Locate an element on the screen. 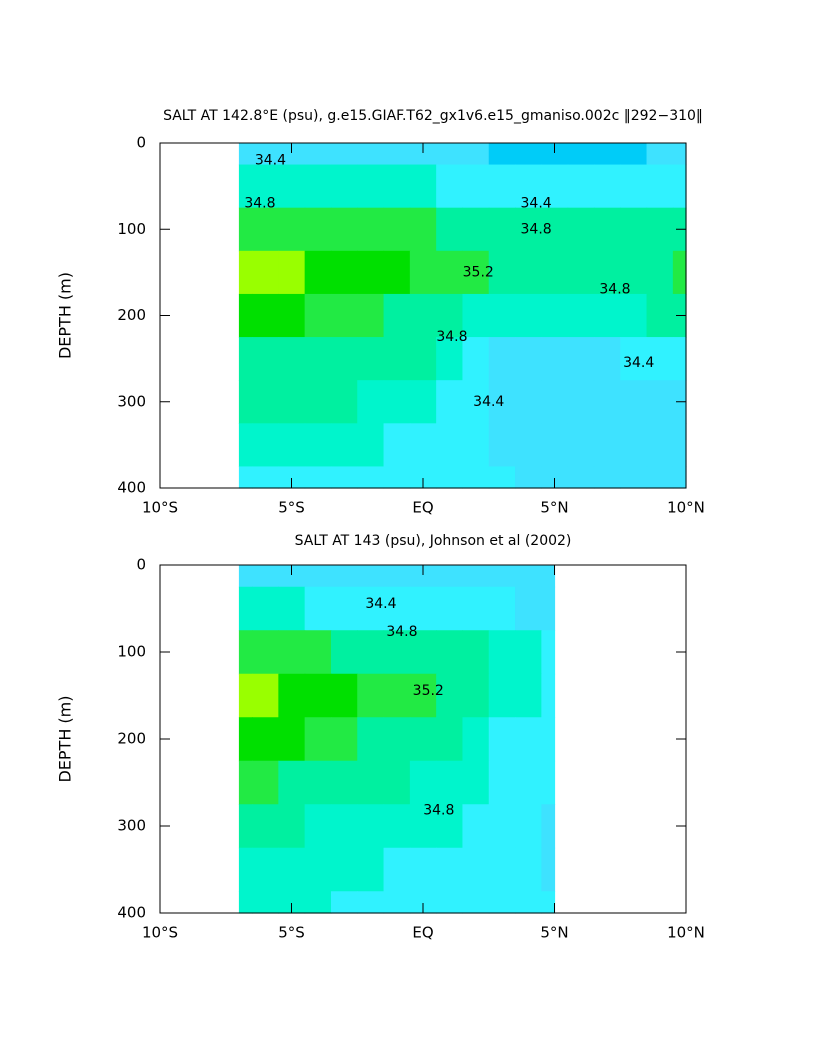 This screenshot has width=818, height=1059. contour-label: 34.4 is located at coordinates (270, 160).